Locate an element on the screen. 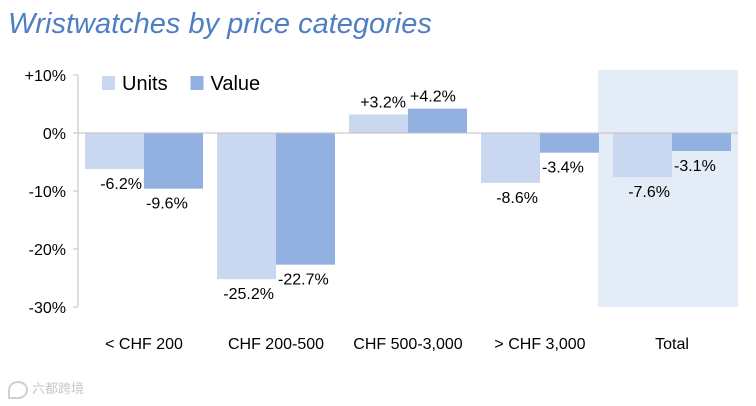 The width and height of the screenshot is (756, 406). chart-title: Wristwatches by price categories is located at coordinates (220, 24).